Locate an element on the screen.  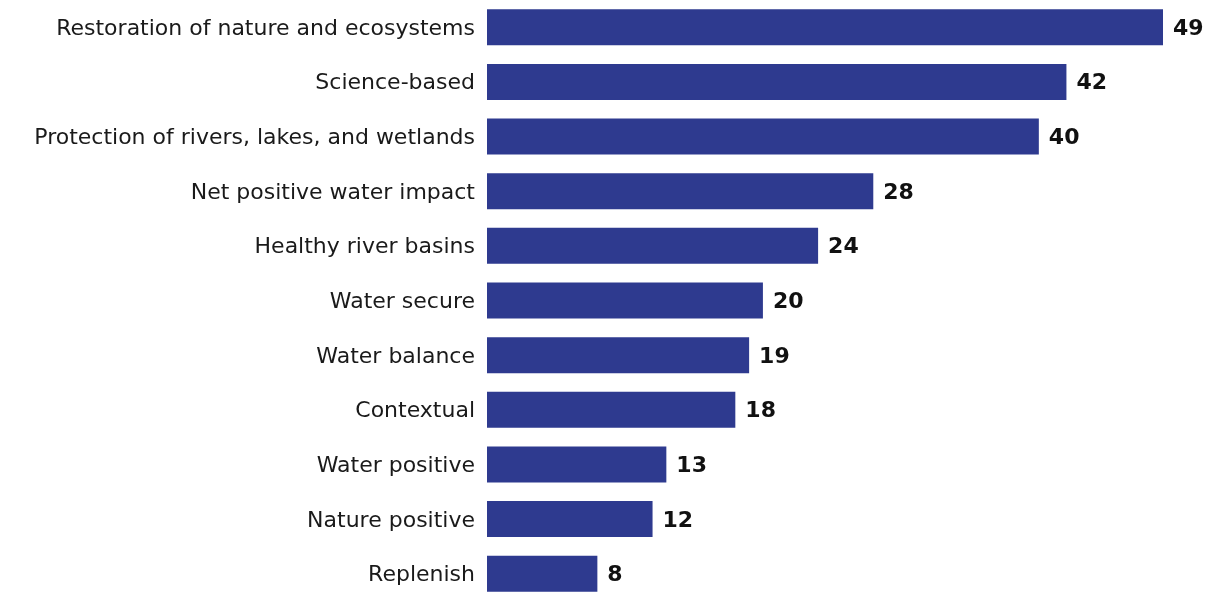
y-tick-label: Restoration of nature and ecosystems is located at coordinates (265, 27).